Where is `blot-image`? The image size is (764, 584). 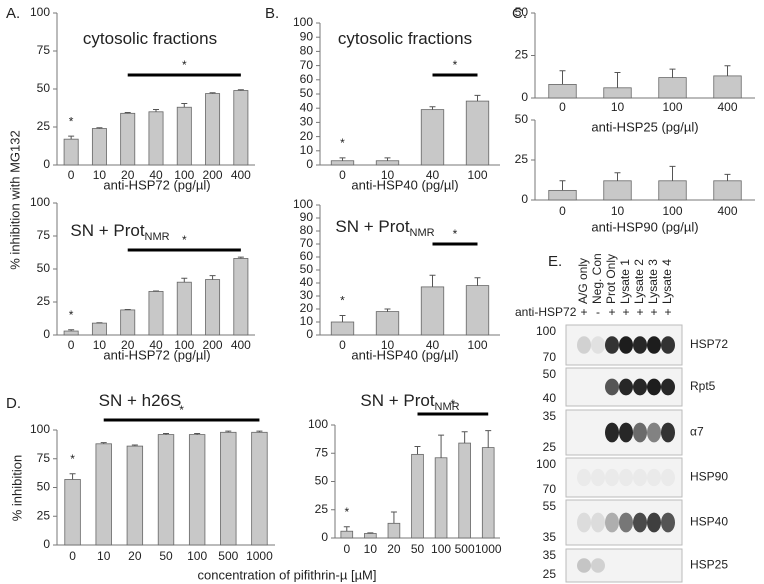 blot-image is located at coordinates (624, 477).